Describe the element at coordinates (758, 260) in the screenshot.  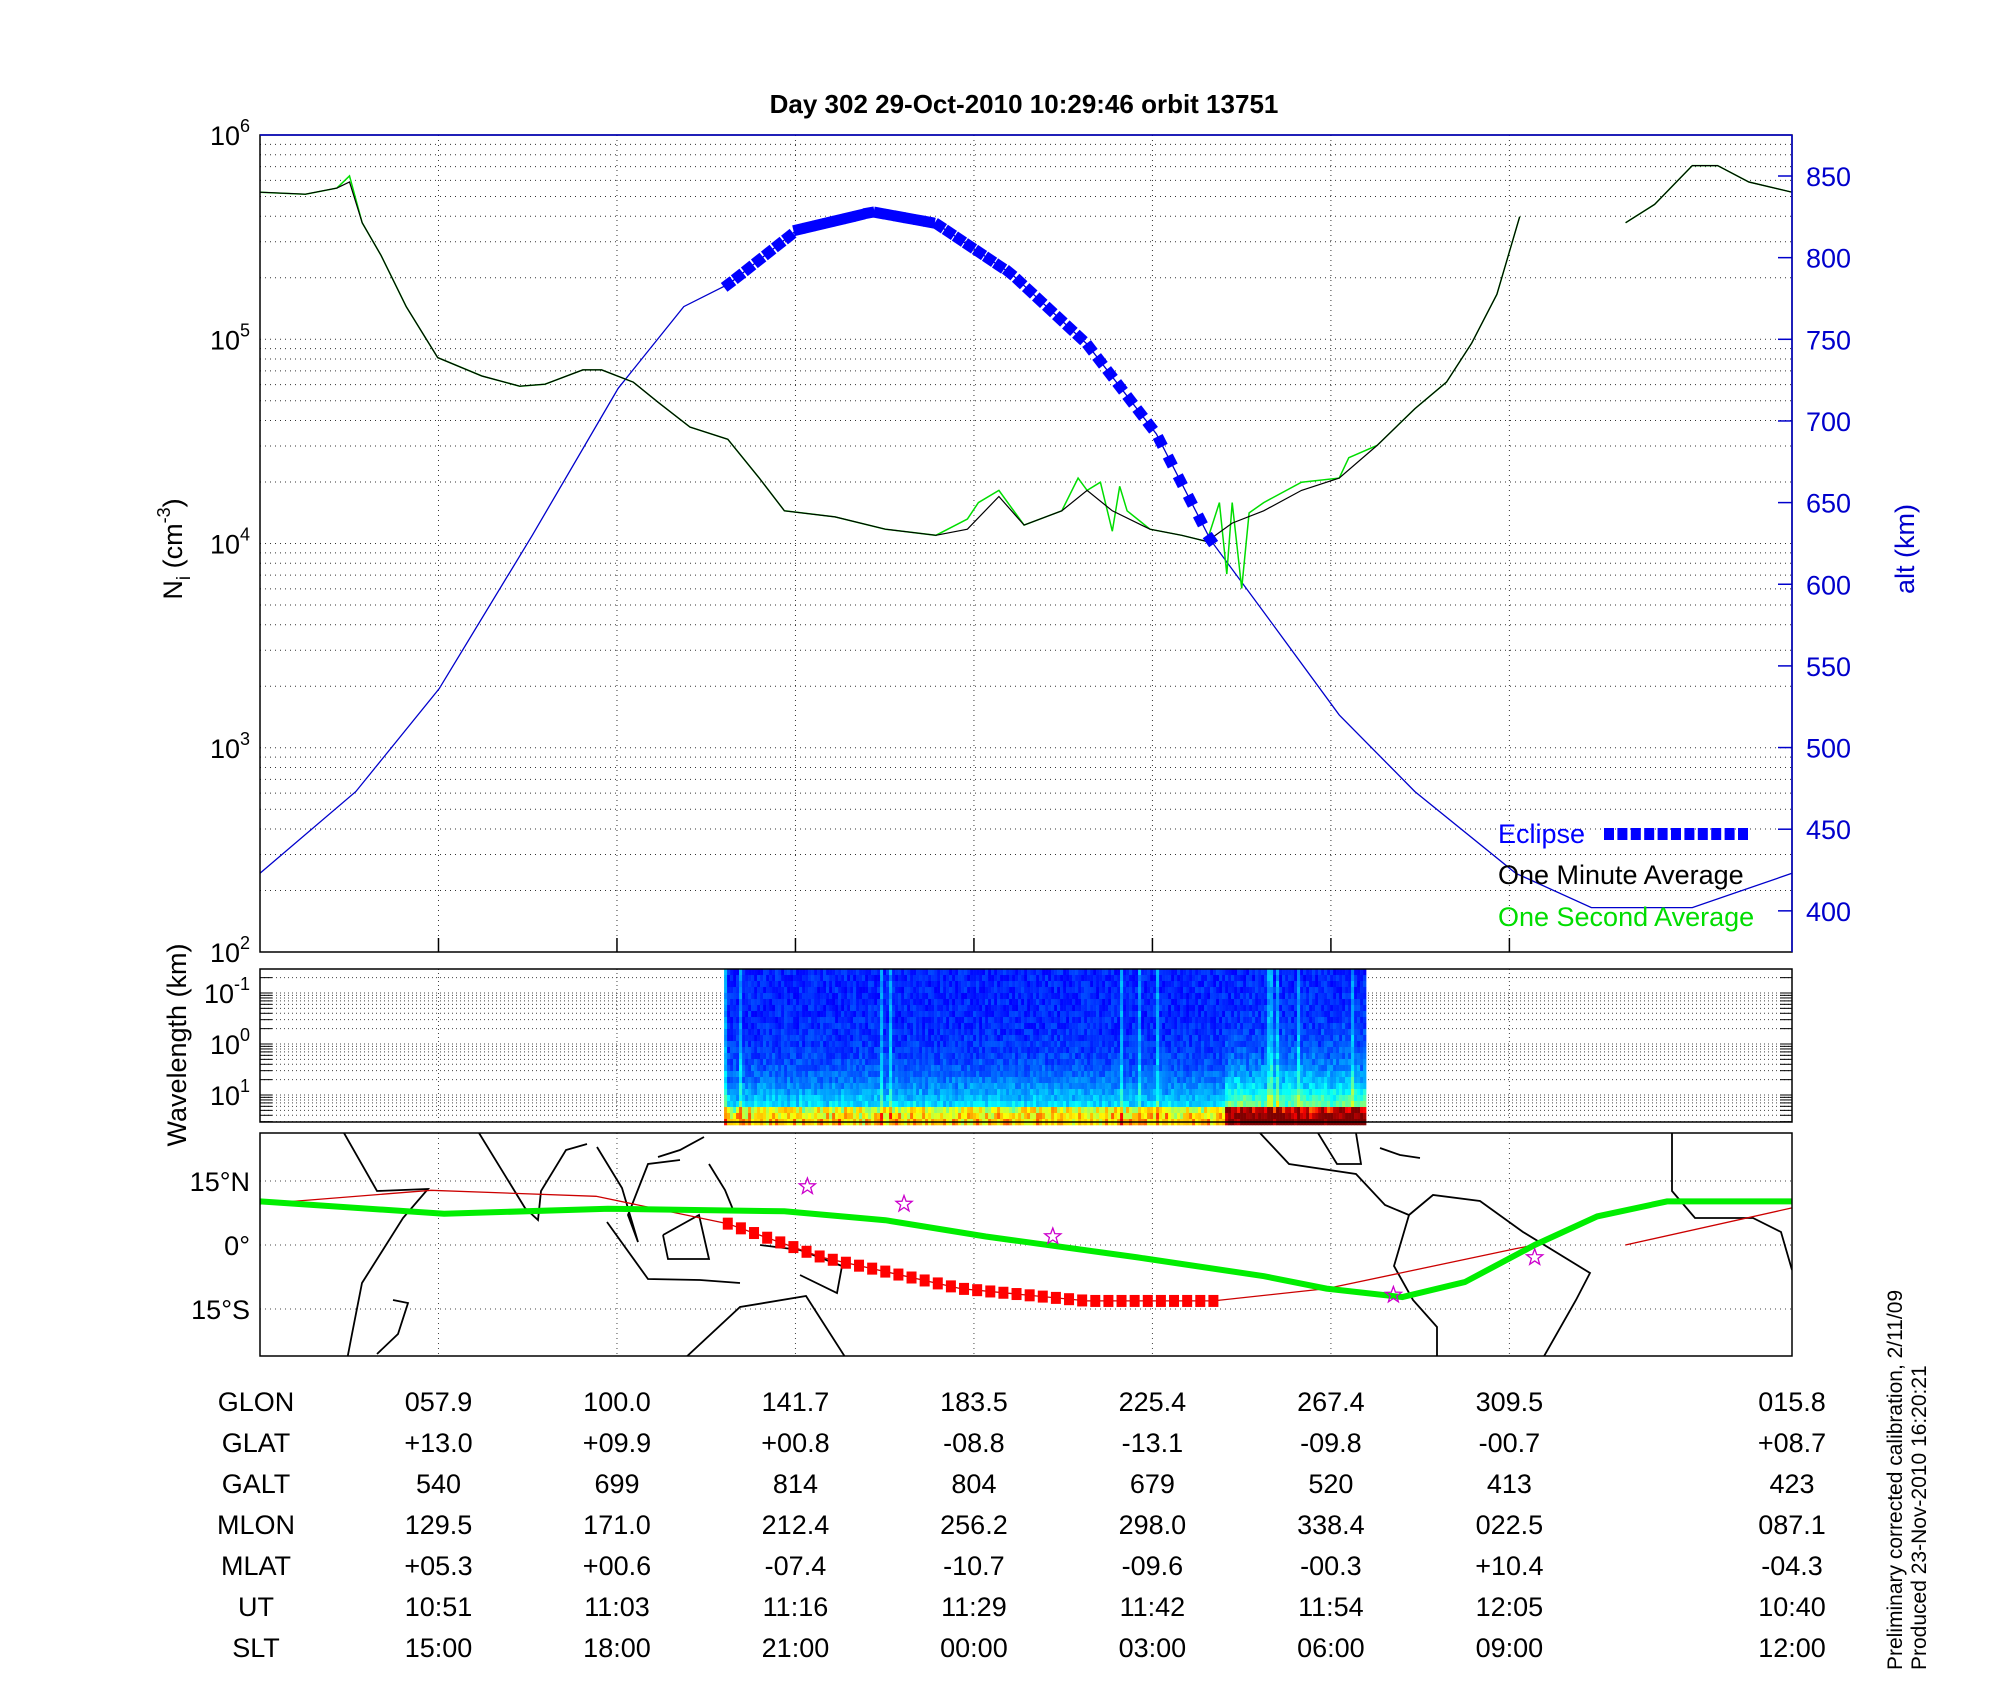
I see `eclipse-marker` at that location.